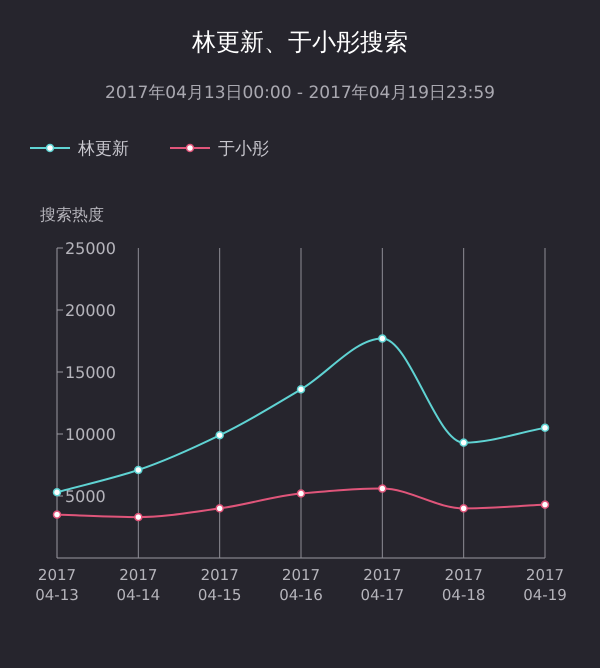  What do you see at coordinates (299, 42) in the screenshot?
I see `chart-title: 林更新、于小彤搜索` at bounding box center [299, 42].